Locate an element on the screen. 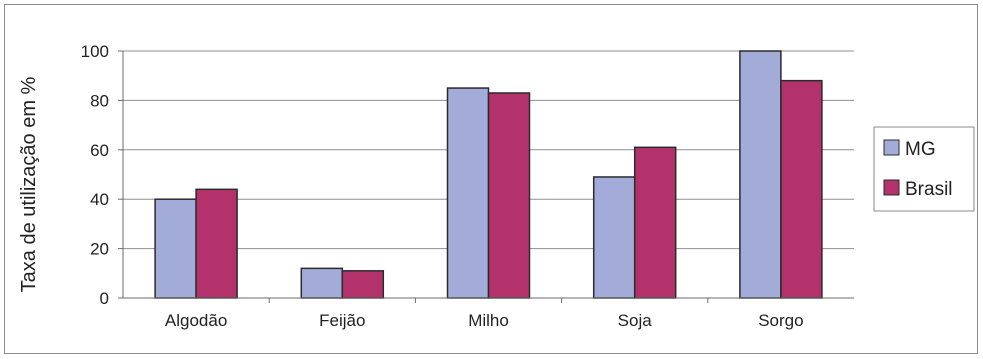 The image size is (983, 359). y-tick-label: 20 is located at coordinates (99, 249).